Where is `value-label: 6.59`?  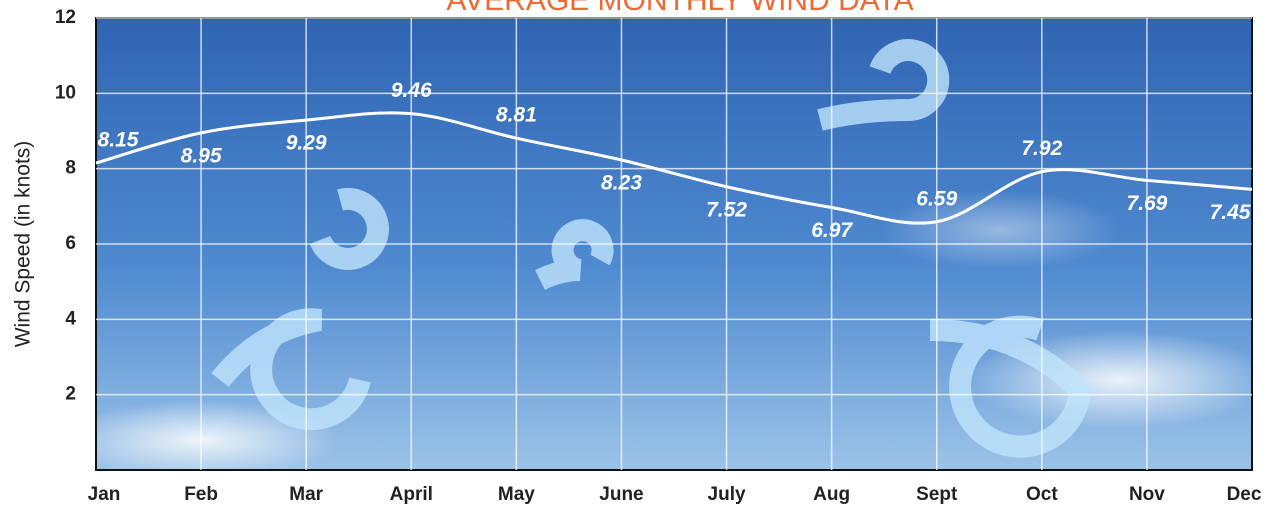
value-label: 6.59 is located at coordinates (936, 198).